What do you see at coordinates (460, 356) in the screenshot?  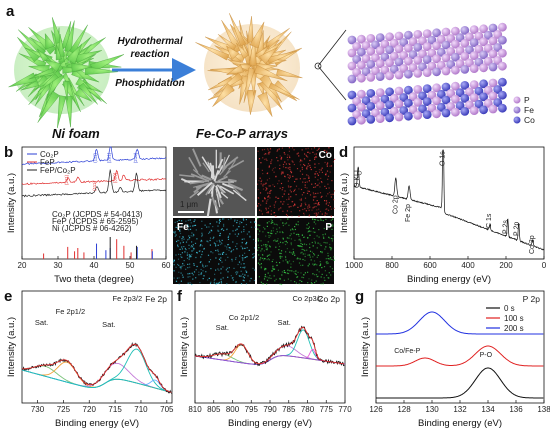 I see `p2p-trace` at bounding box center [460, 356].